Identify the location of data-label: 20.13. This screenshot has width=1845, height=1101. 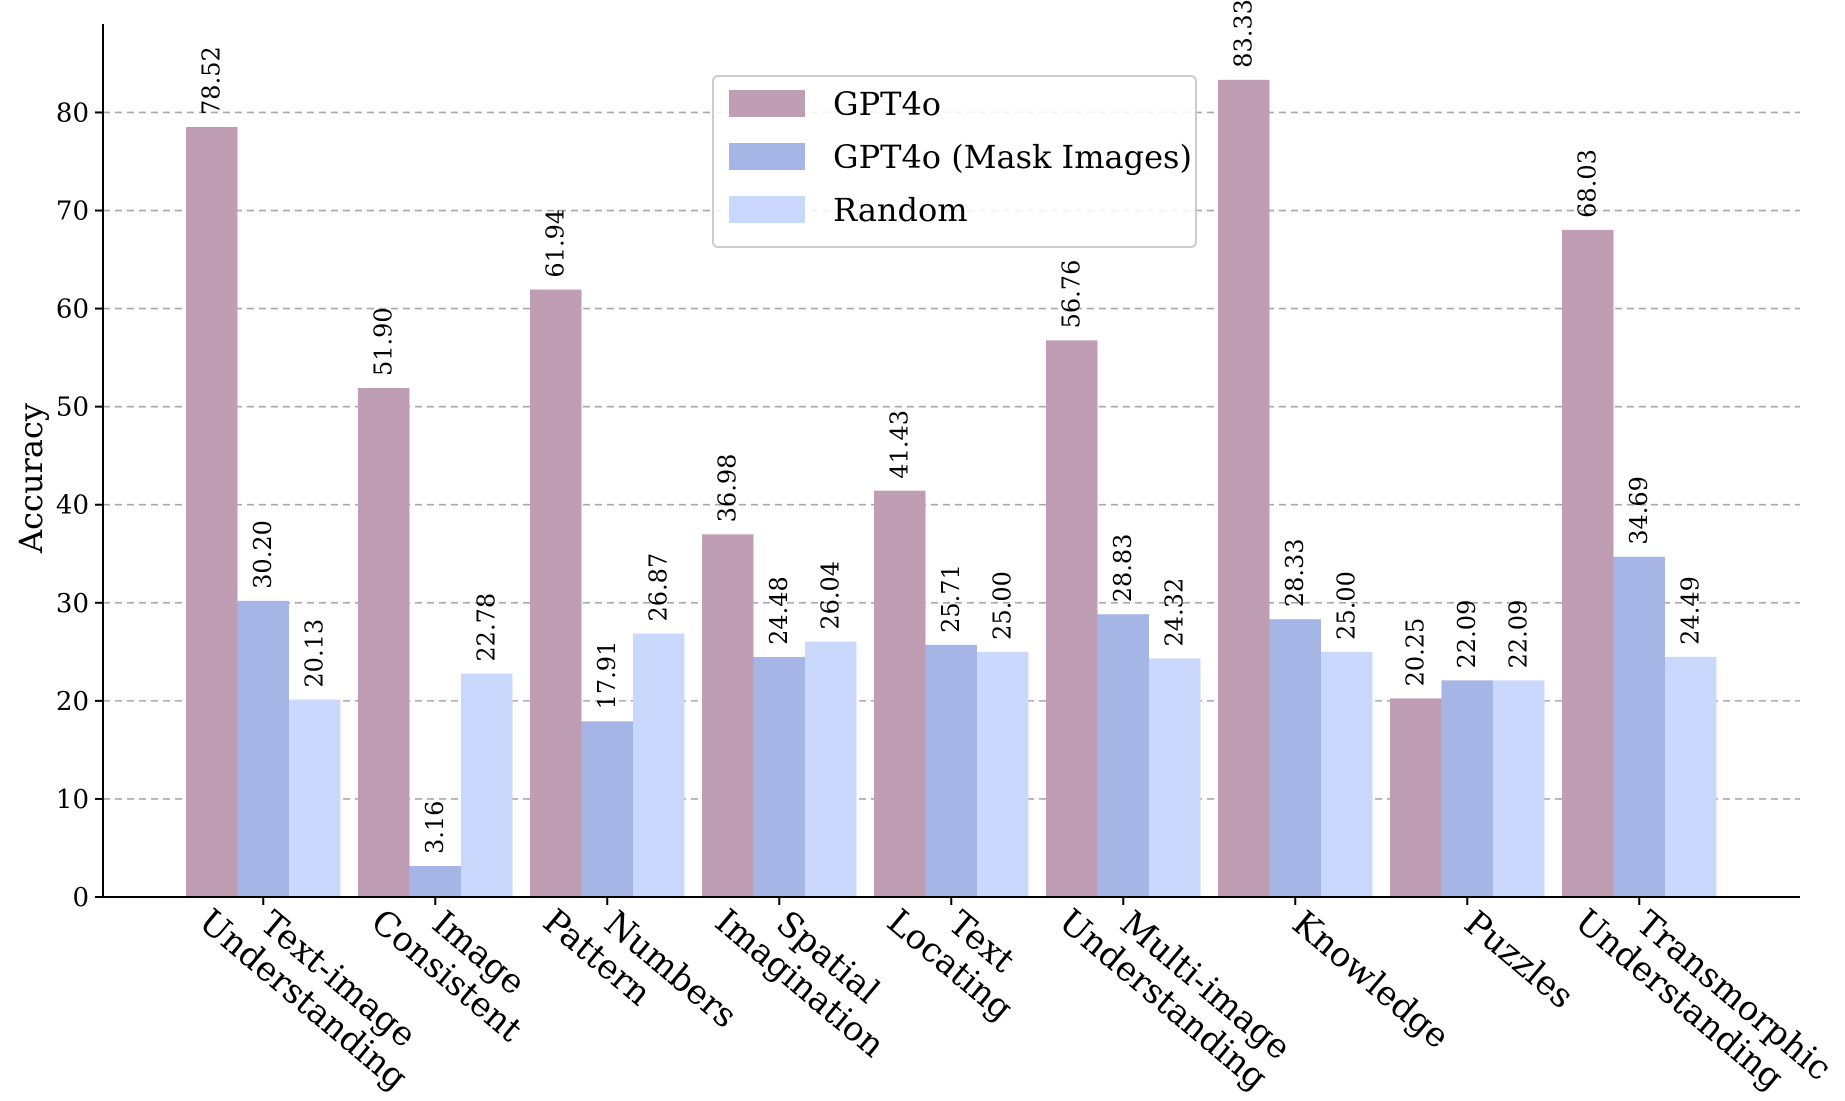
(315, 653).